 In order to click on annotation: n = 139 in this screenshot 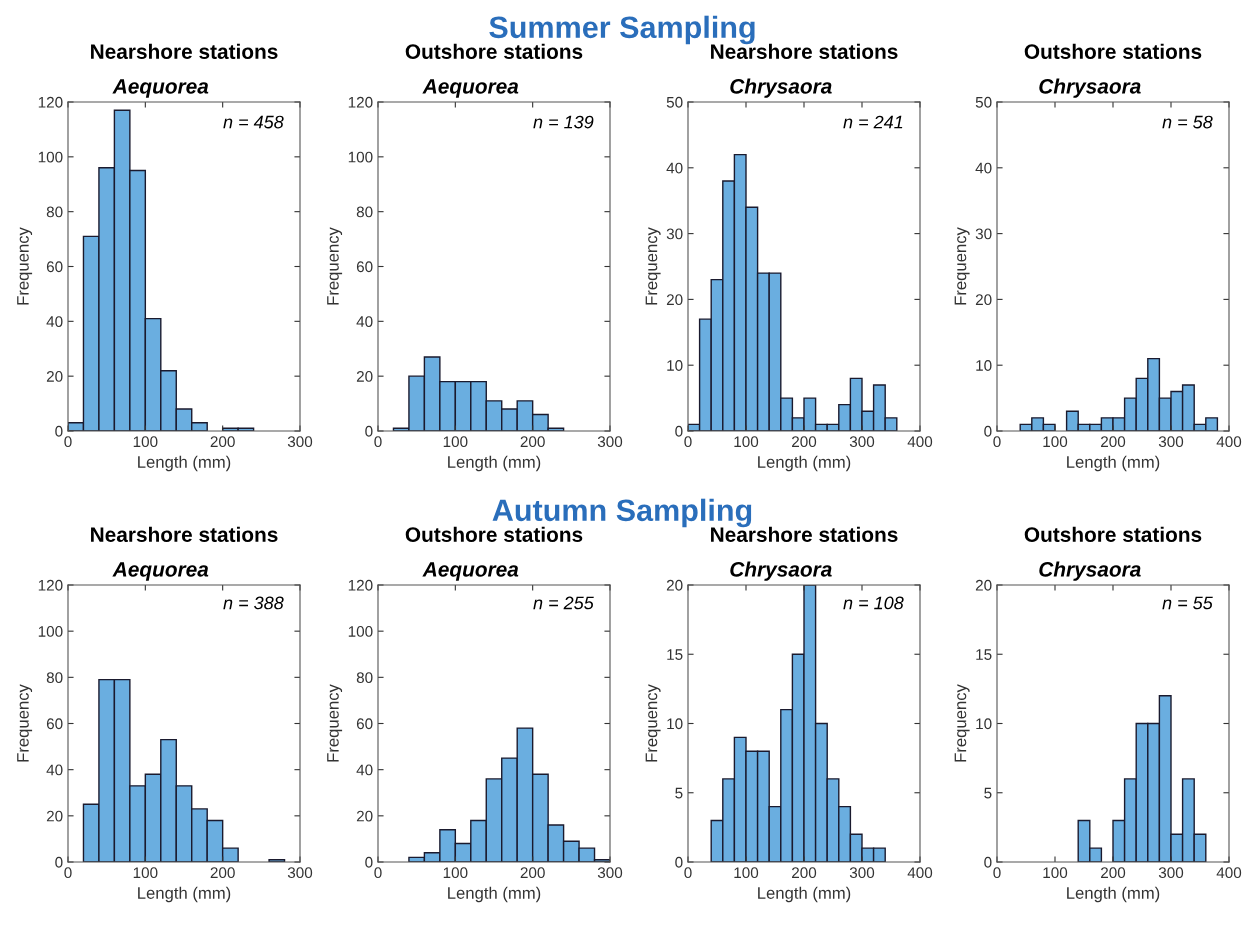, I will do `click(563, 122)`.